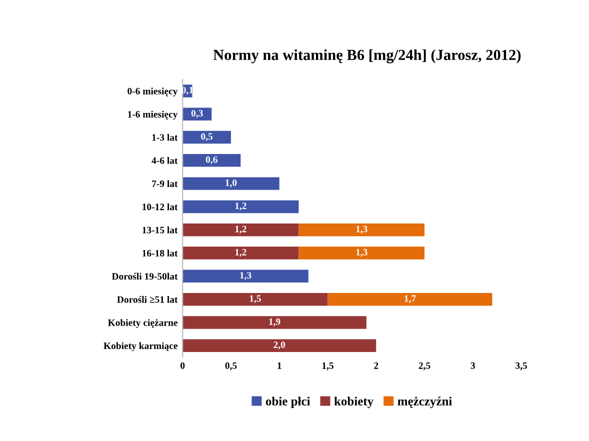  What do you see at coordinates (280, 365) in the screenshot?
I see `x-tick-label: 1` at bounding box center [280, 365].